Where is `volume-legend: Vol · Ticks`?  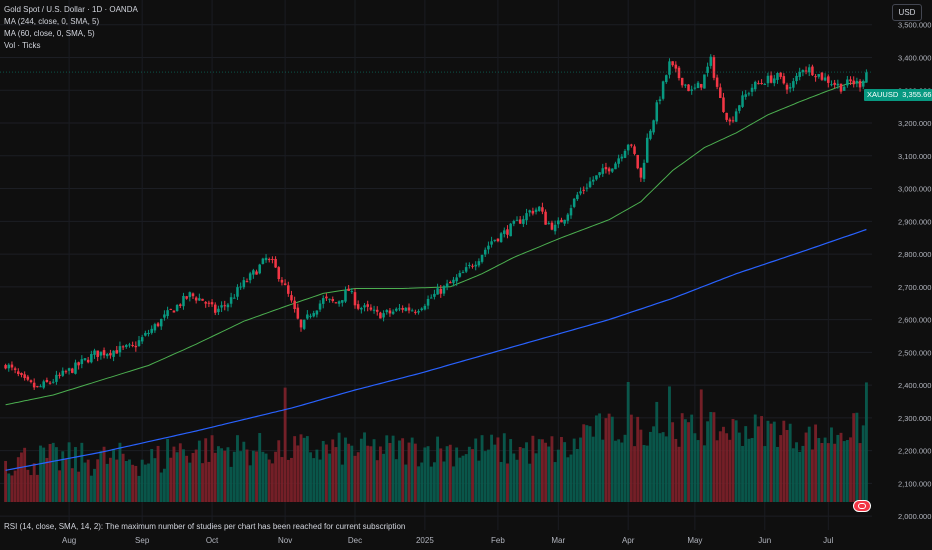 volume-legend: Vol · Ticks is located at coordinates (22, 45).